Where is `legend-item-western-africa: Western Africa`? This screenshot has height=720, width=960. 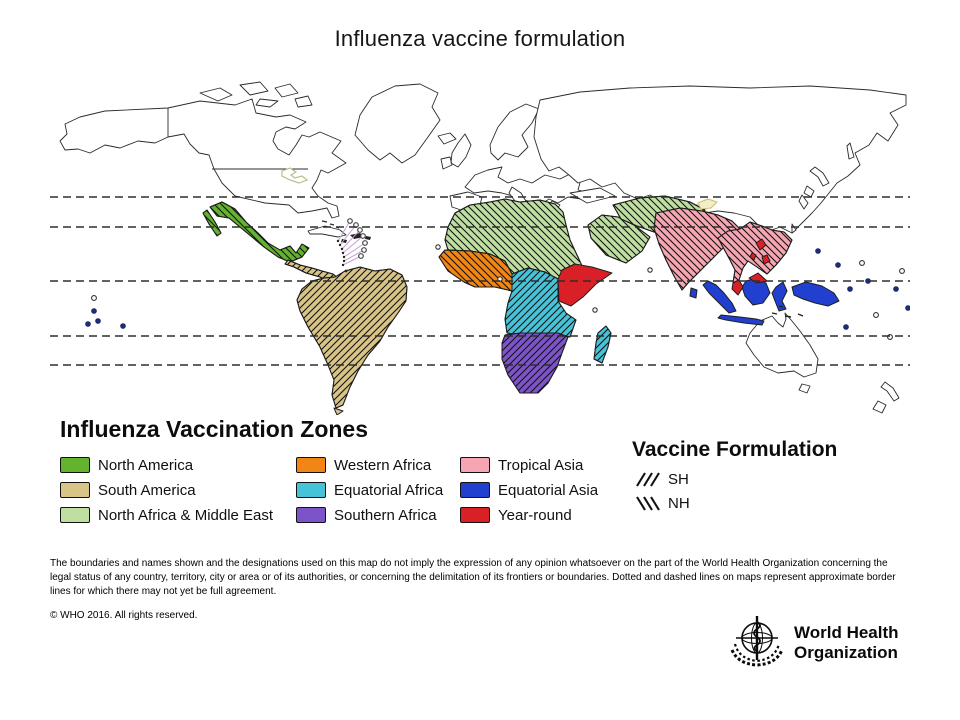
legend-item-western-africa: Western Africa is located at coordinates (363, 465).